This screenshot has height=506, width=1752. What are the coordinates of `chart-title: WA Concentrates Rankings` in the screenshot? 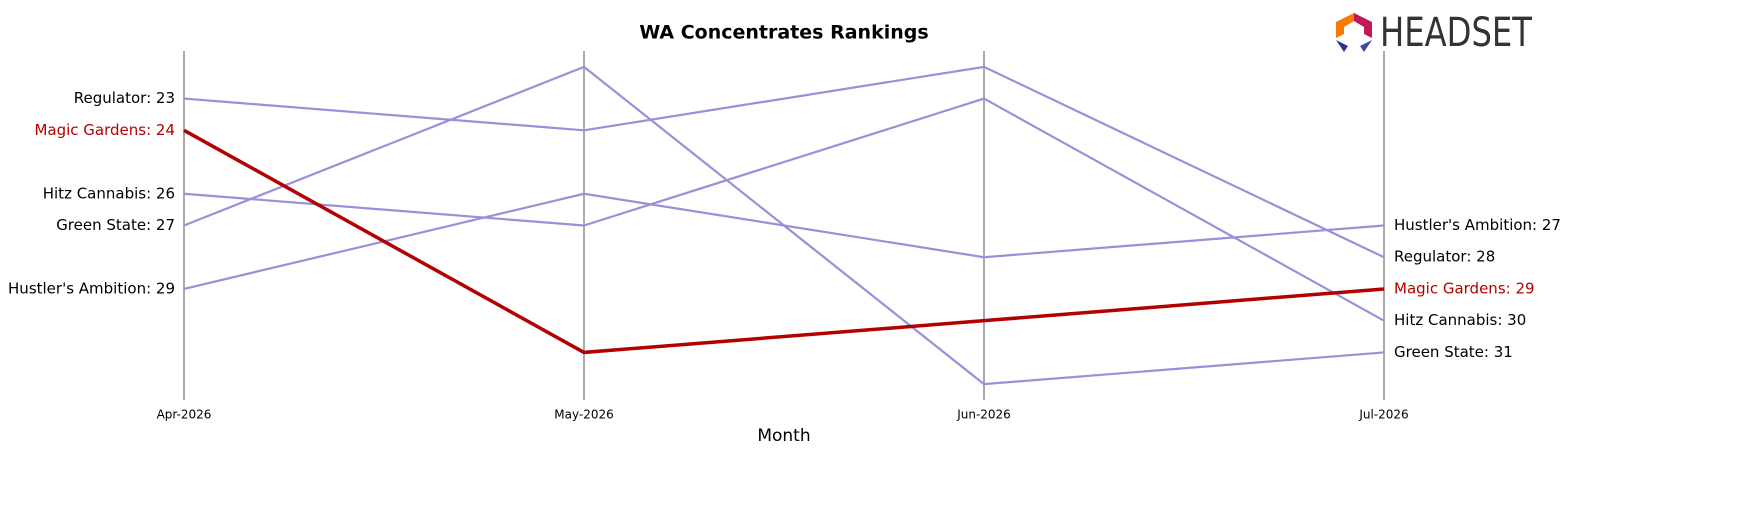 It's located at (783, 33).